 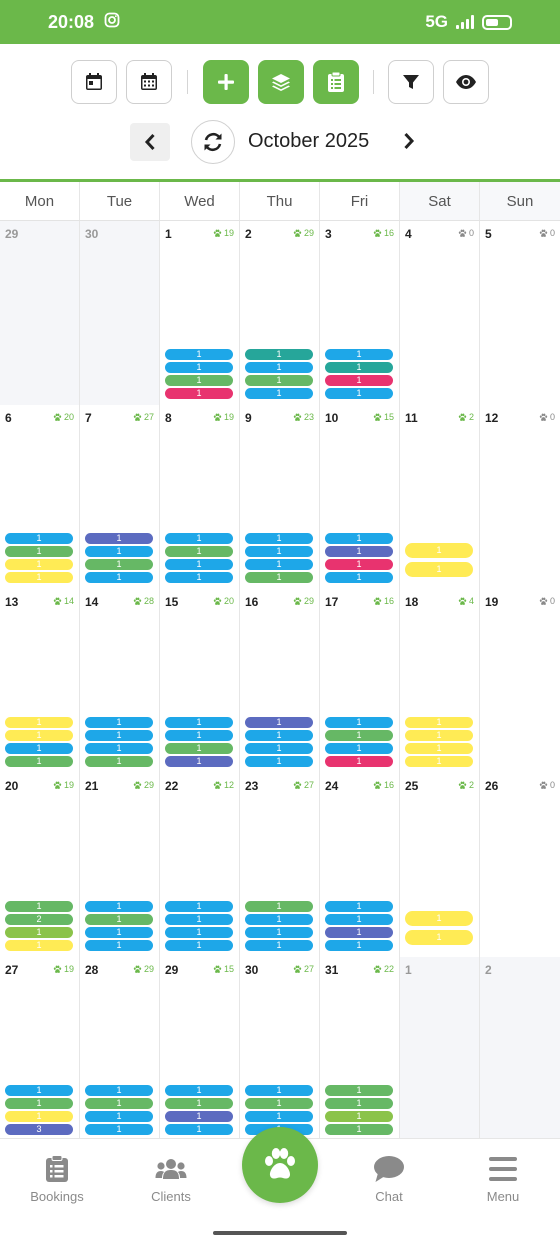 I want to click on calendar-day: 27 19 1 1 1 3, so click(x=40, y=1049).